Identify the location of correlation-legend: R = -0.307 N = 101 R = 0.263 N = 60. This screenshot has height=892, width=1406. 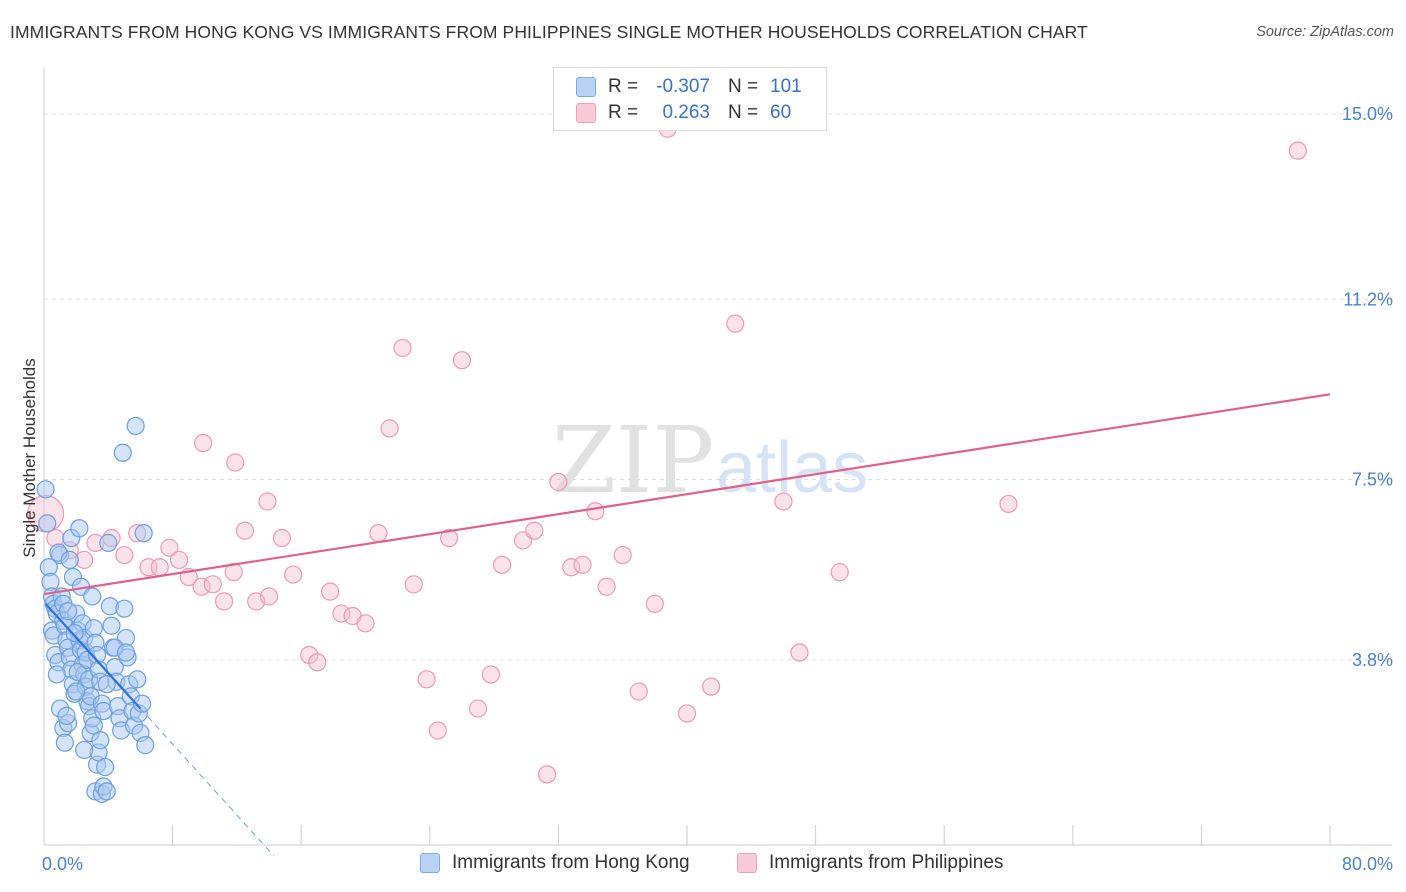
(690, 99).